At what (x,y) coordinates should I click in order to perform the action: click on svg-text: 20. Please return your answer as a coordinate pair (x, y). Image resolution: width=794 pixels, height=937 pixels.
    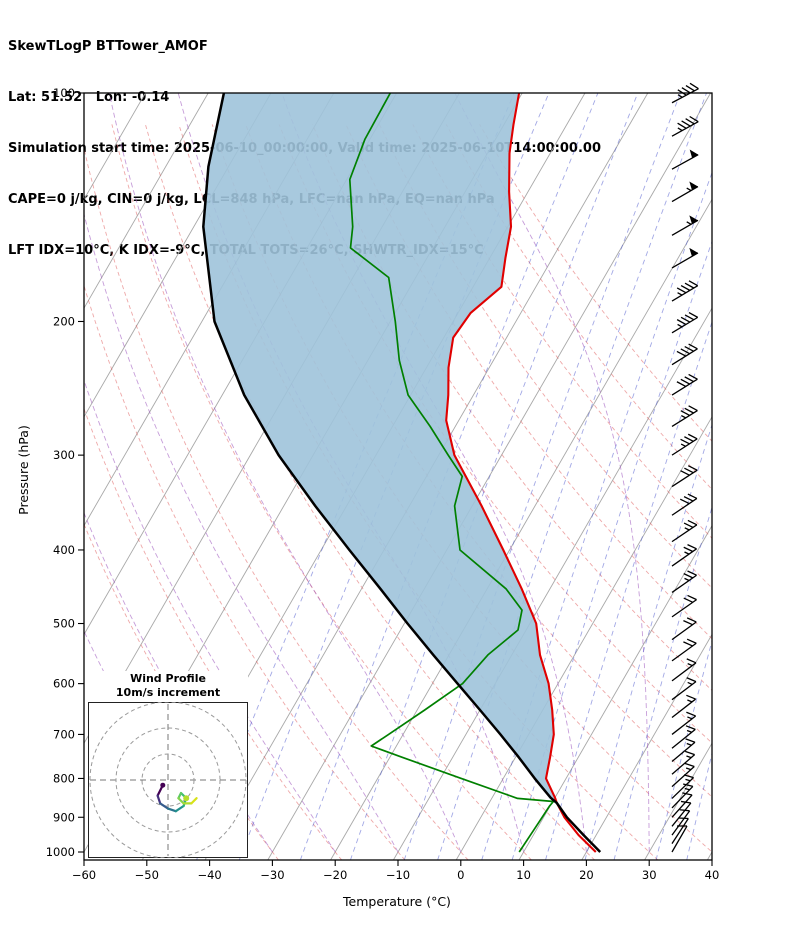
    Looking at the image, I should click on (586, 875).